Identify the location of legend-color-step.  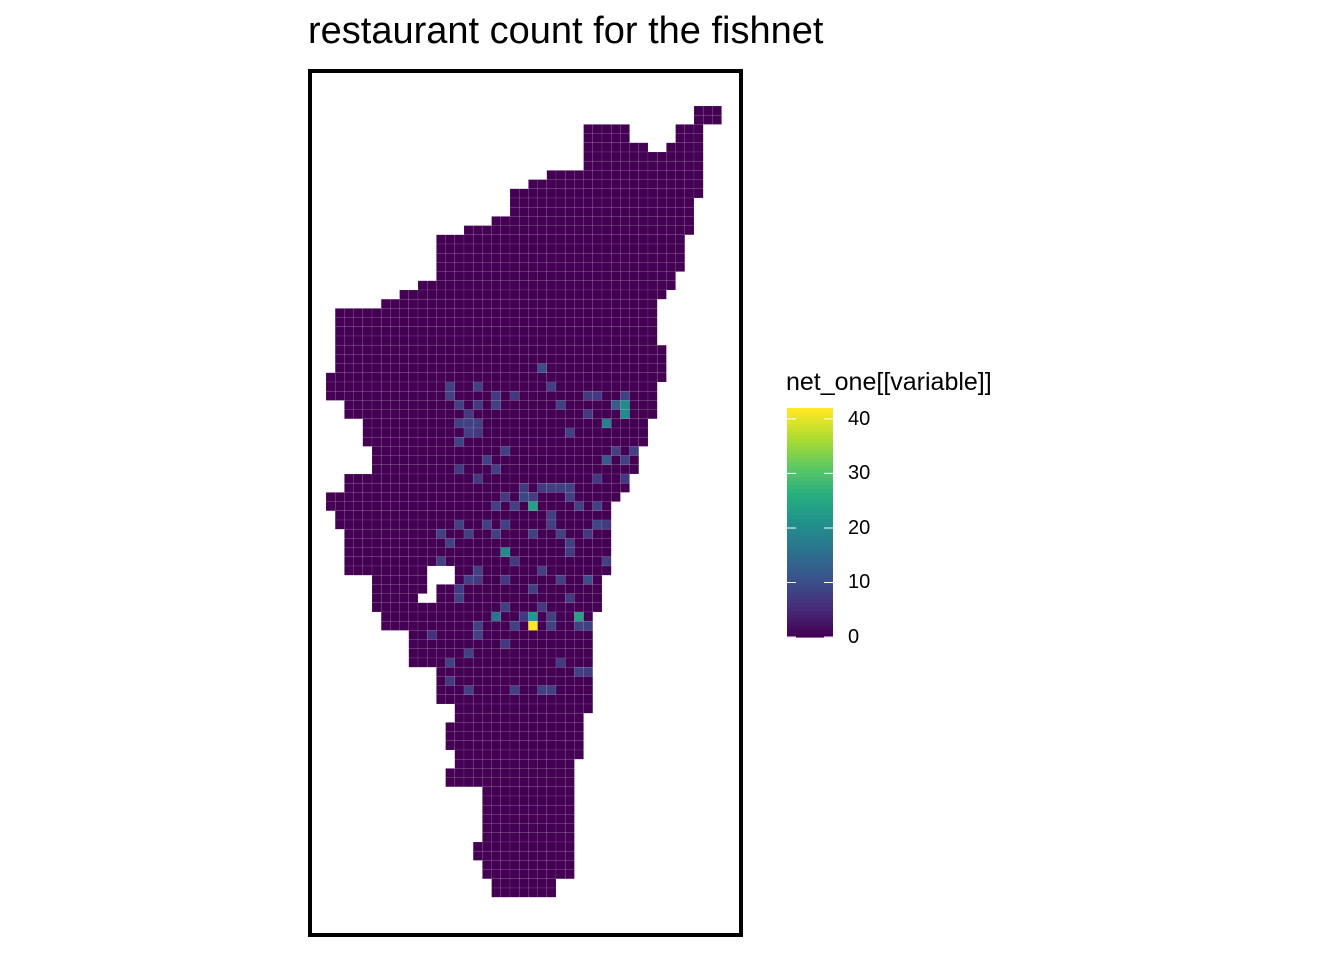
(810, 566).